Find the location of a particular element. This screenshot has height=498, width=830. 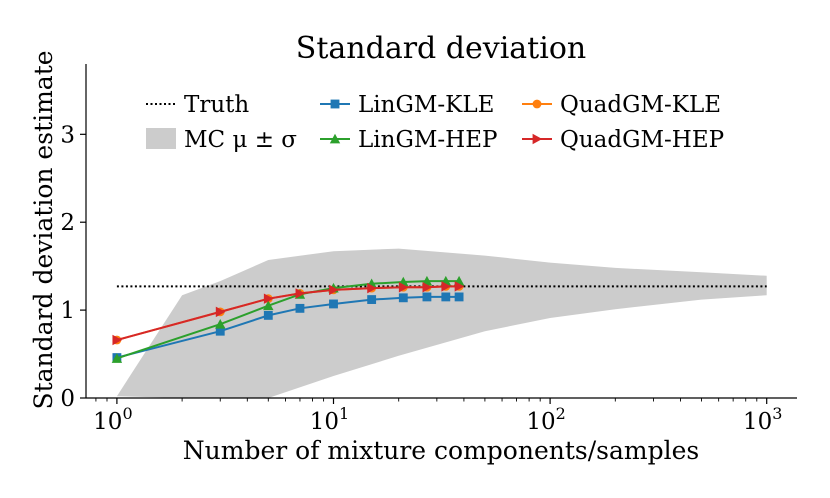

x-tick-exponent: 3 is located at coordinates (777, 413).